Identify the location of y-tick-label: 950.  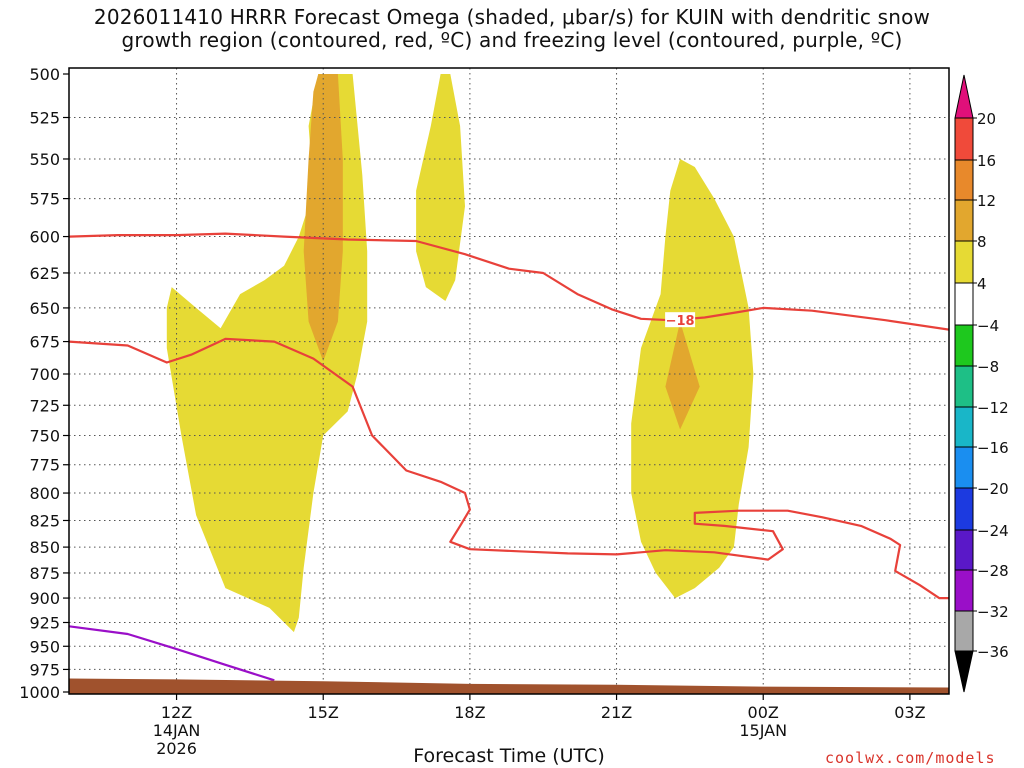
(44, 646).